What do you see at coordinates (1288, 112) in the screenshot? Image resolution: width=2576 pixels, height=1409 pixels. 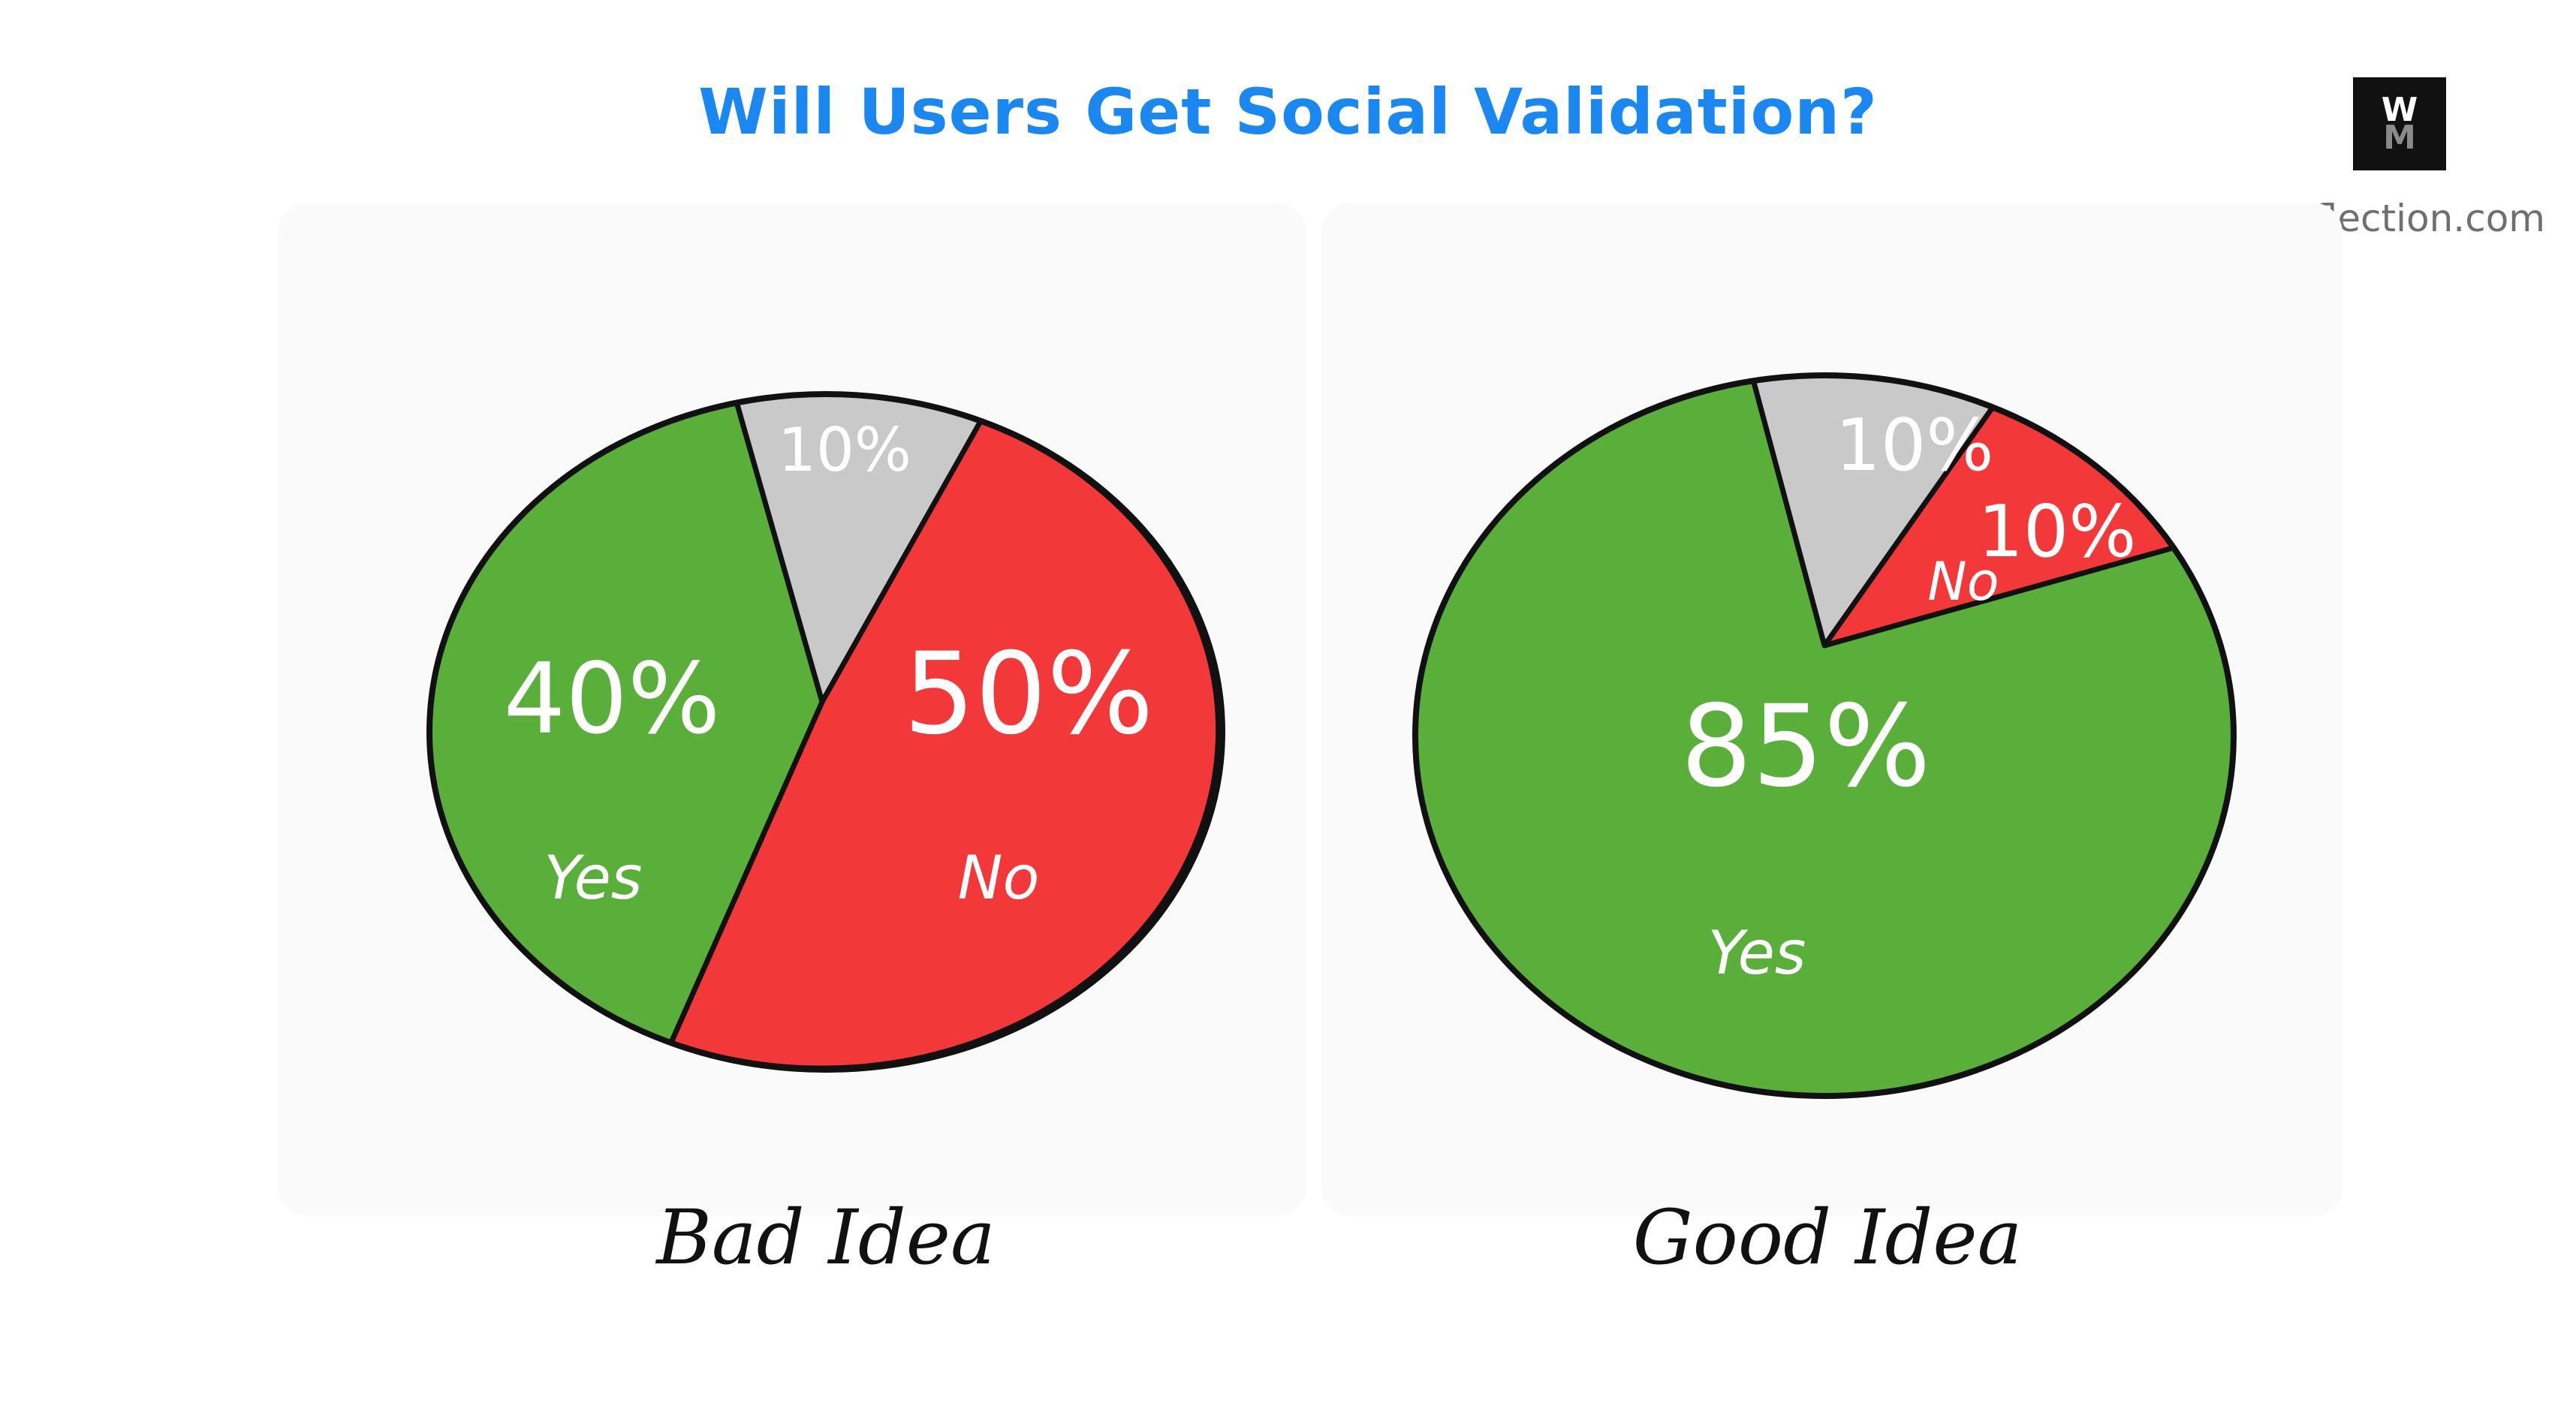 I see `chart-title: Will Users Get Social Validation?` at bounding box center [1288, 112].